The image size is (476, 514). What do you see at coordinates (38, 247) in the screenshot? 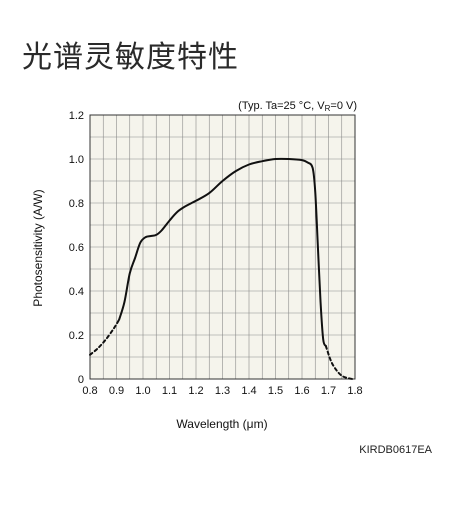
I see `y-axis-label: Photosensitivity (A/W)` at bounding box center [38, 247].